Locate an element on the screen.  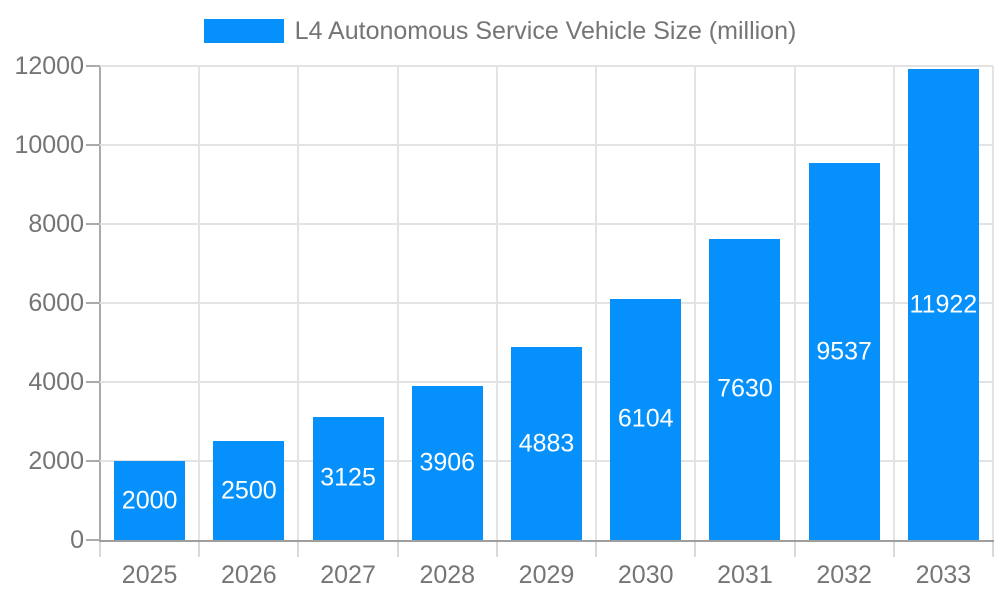
bar: 9537 is located at coordinates (844, 351).